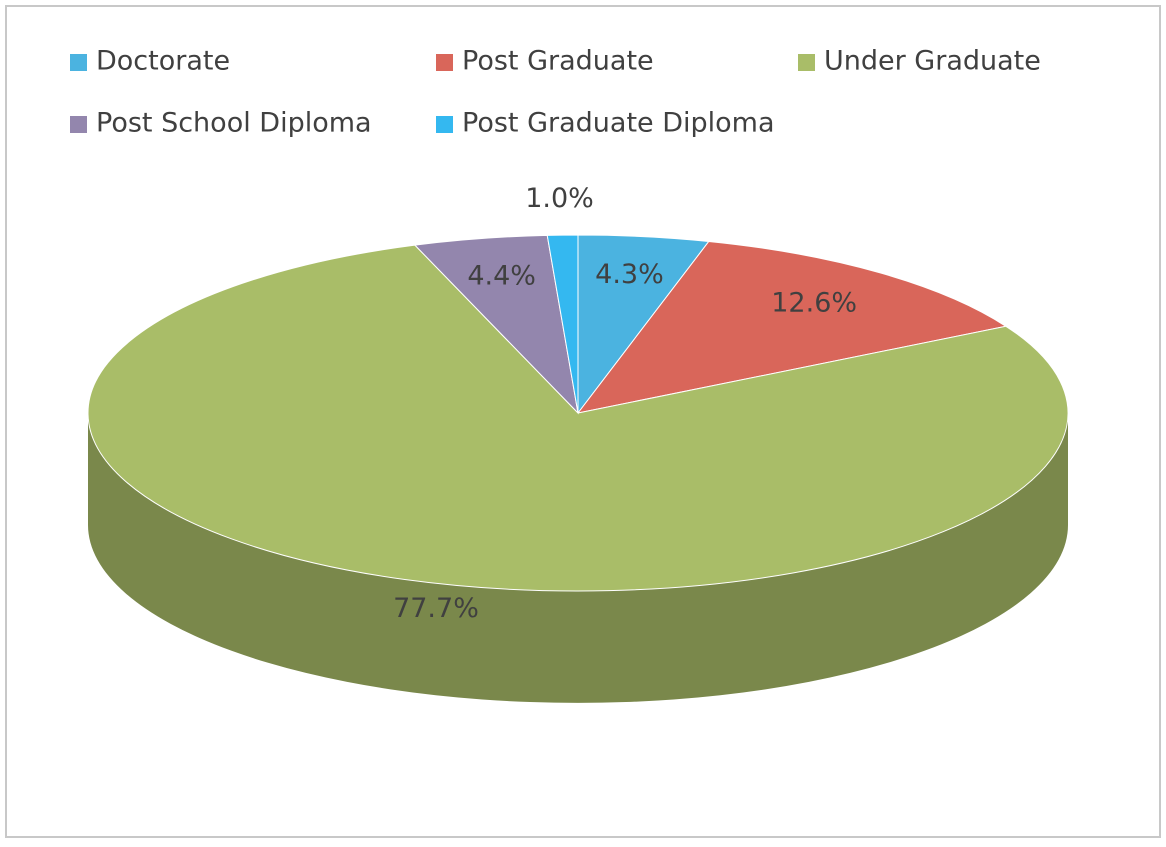 The image size is (1166, 847). What do you see at coordinates (163, 61) in the screenshot?
I see `legend-label: Doctorate` at bounding box center [163, 61].